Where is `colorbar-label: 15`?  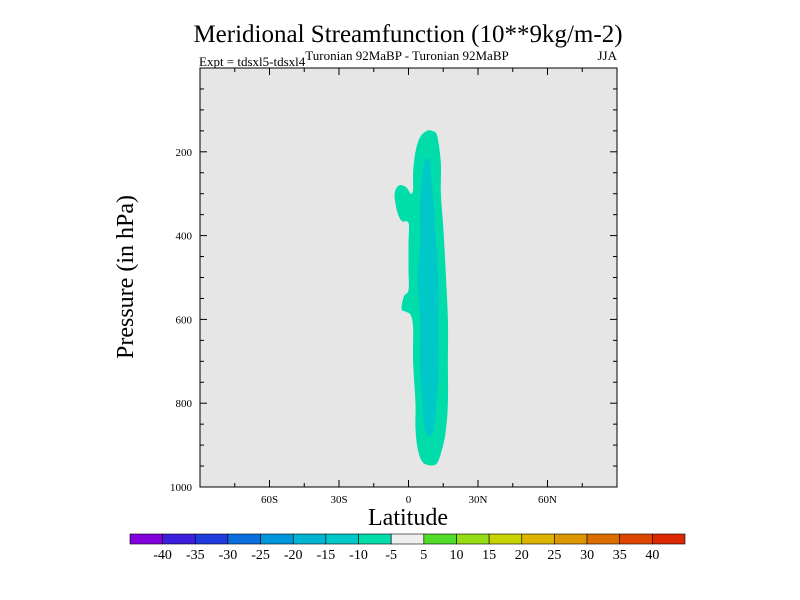
colorbar-label: 15 is located at coordinates (489, 555).